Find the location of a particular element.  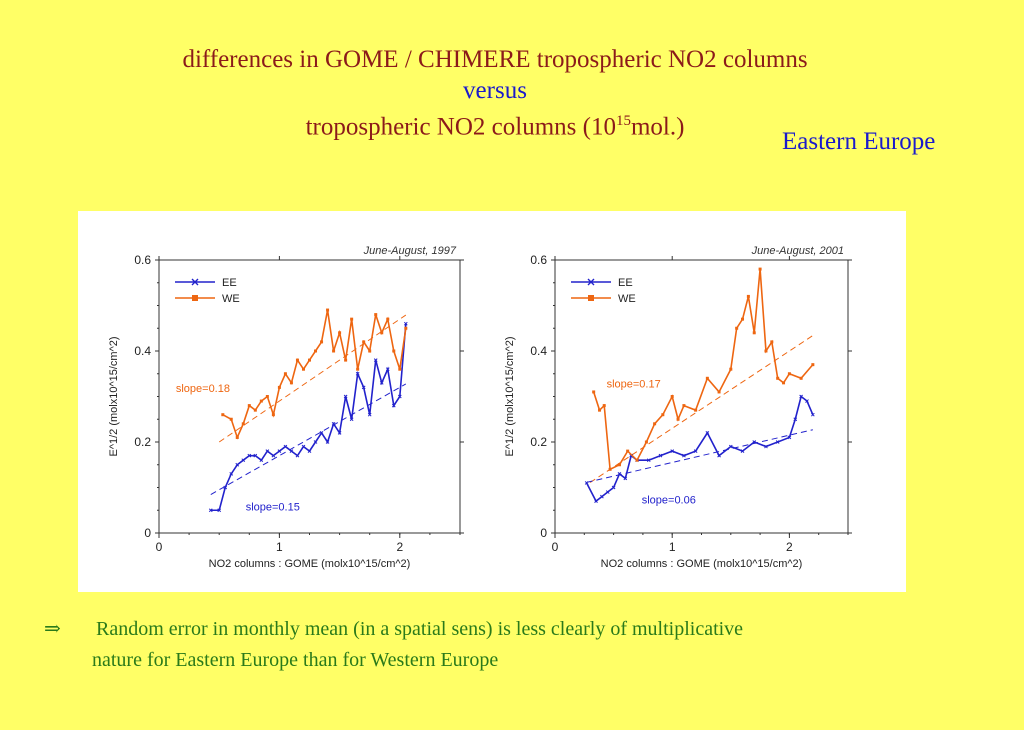

chart1-slope-label-ee: slope=0.15 is located at coordinates (273, 507).